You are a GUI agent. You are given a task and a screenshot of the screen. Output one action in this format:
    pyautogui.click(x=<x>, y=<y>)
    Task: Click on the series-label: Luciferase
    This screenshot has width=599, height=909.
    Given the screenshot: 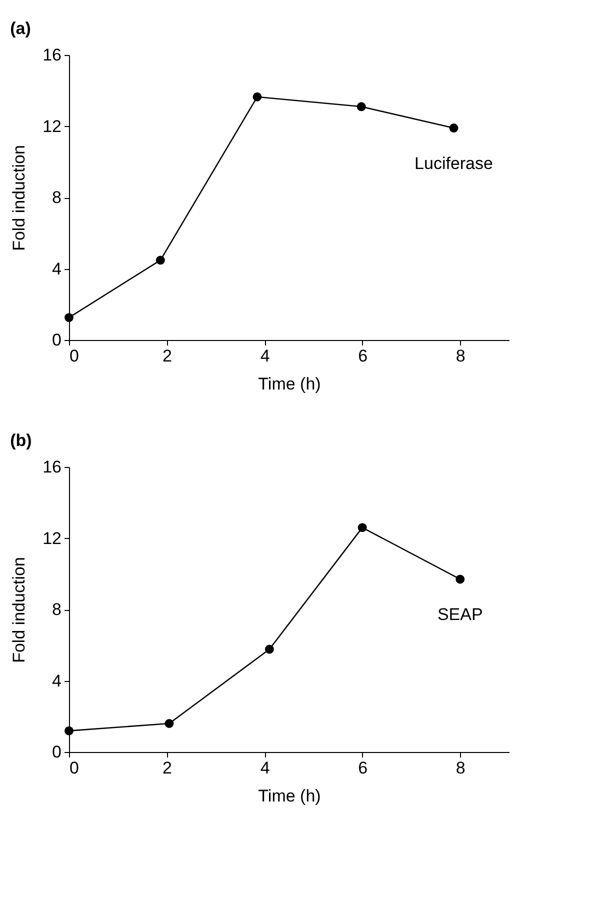 What is the action you would take?
    pyautogui.click(x=453, y=164)
    